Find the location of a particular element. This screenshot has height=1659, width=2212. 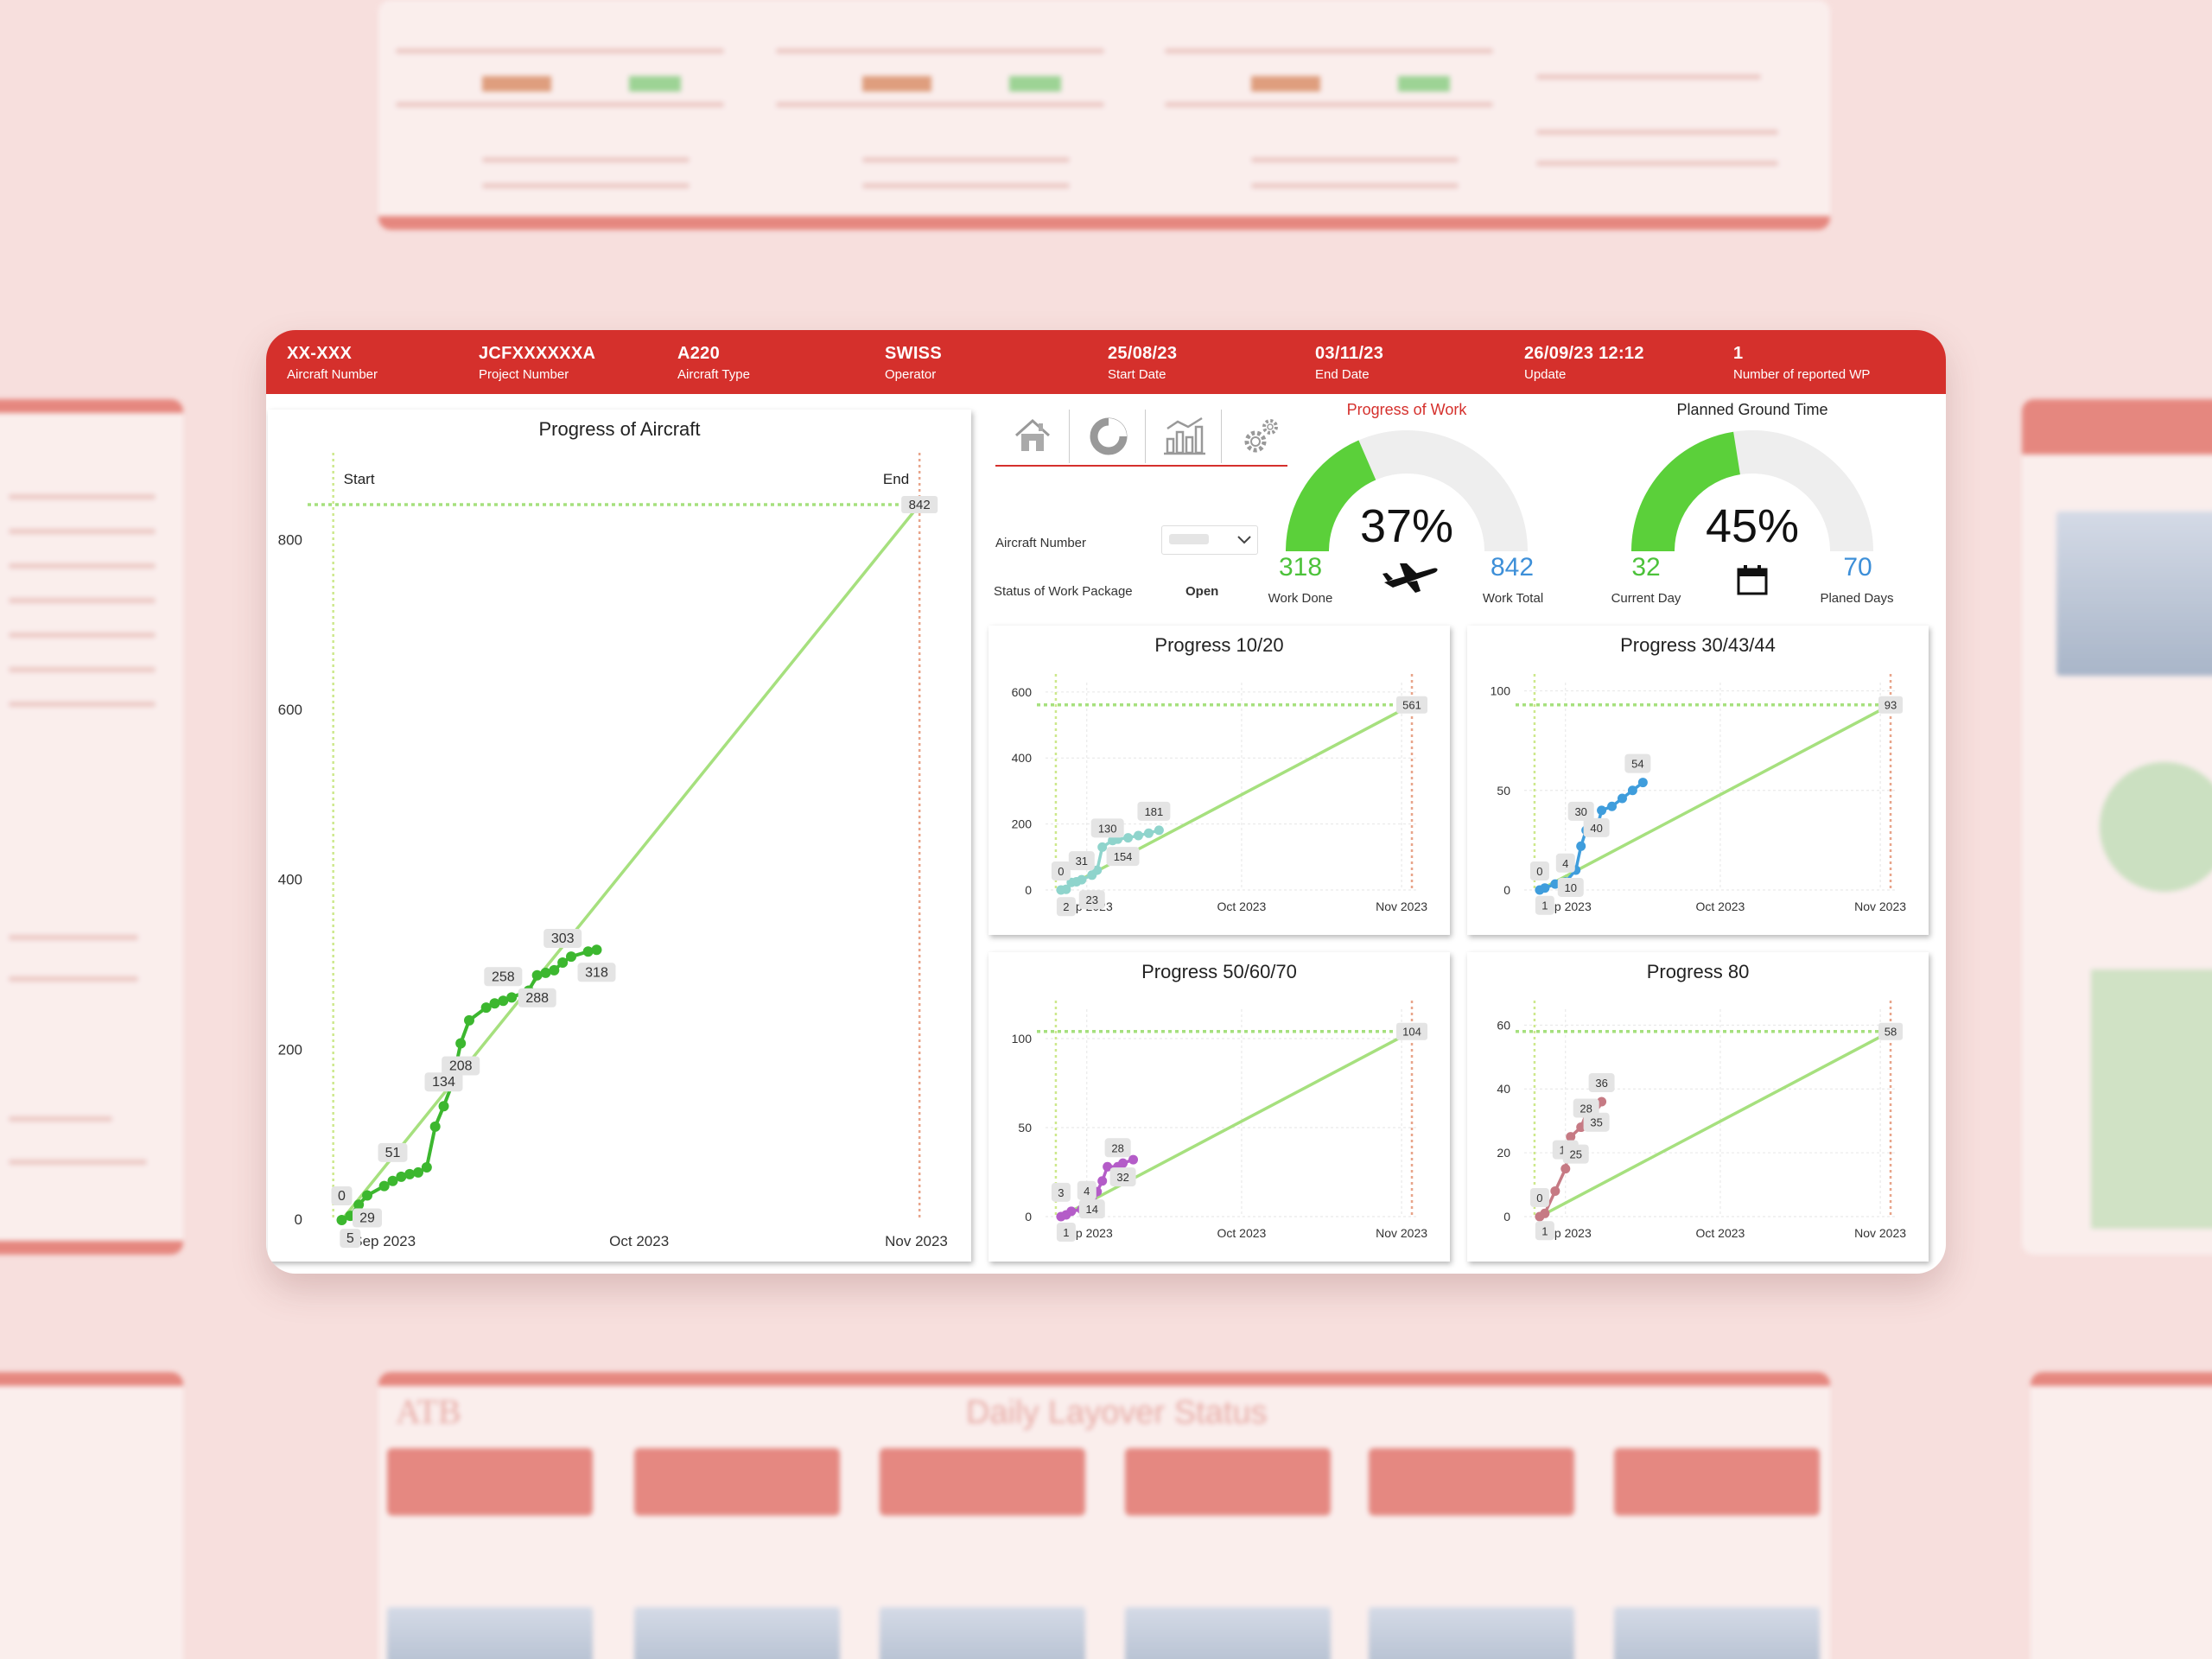

svg-text: 561 is located at coordinates (1411, 705).